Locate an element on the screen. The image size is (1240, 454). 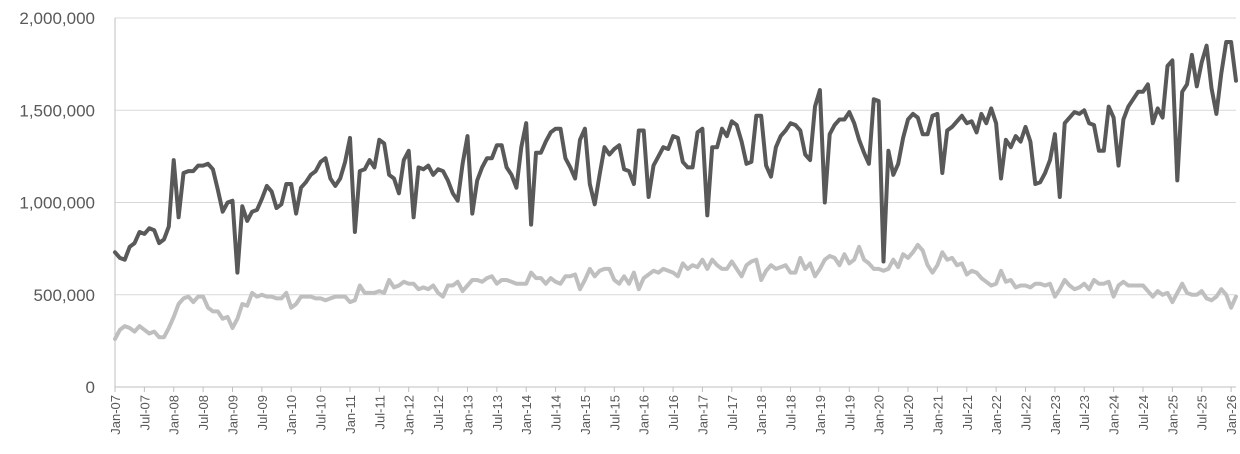
x-tick-label: Jan-18 is located at coordinates (761, 415).